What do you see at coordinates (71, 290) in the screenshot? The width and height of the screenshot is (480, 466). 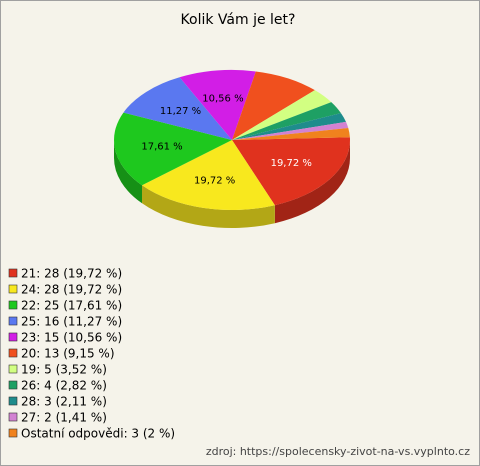 I see `legend-label: 24: 28 (19,72 %)` at bounding box center [71, 290].